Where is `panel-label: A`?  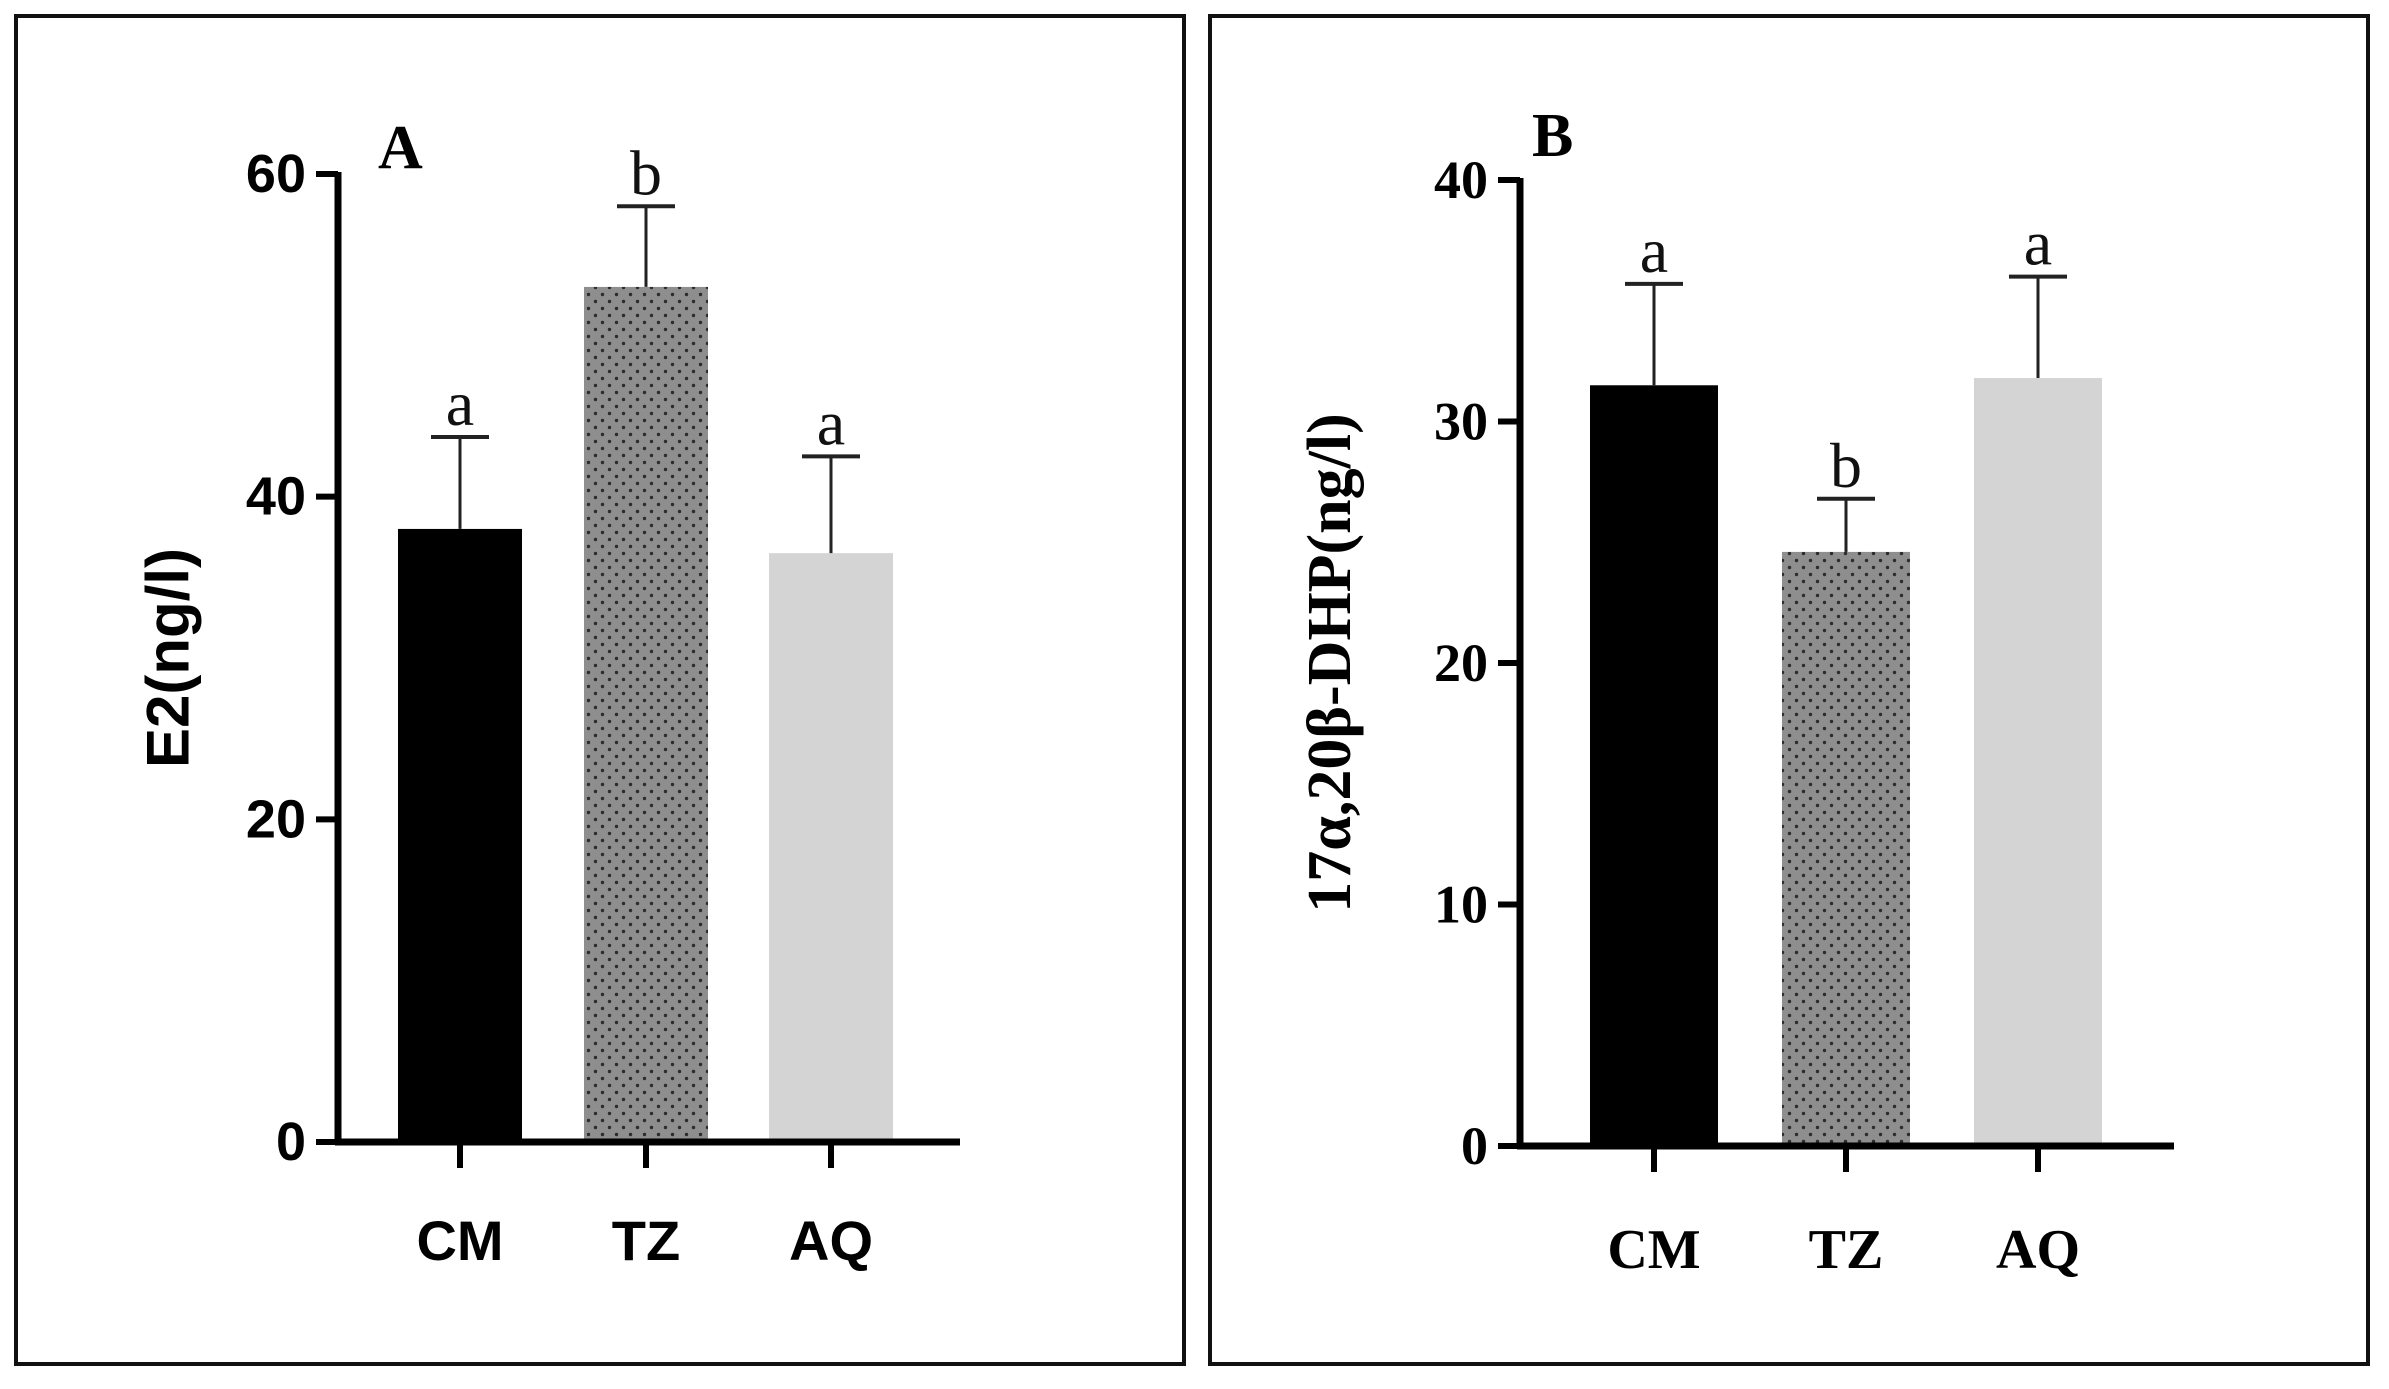 panel-label: A is located at coordinates (400, 148).